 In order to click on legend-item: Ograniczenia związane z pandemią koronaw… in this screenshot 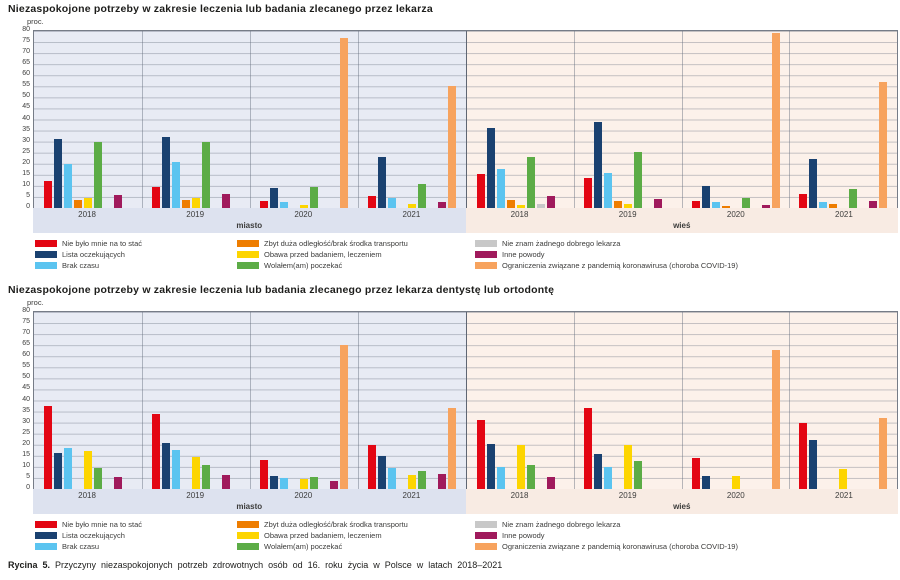, I will do `click(685, 265)`.